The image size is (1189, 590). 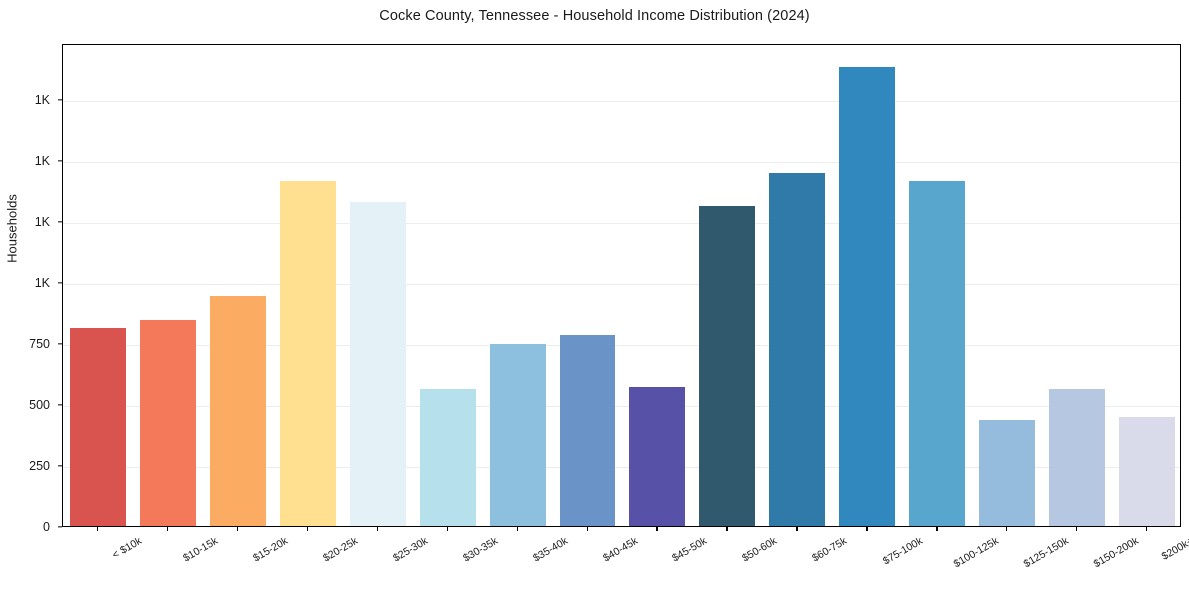 What do you see at coordinates (760, 550) in the screenshot?
I see `x-tick-label: $50-60k` at bounding box center [760, 550].